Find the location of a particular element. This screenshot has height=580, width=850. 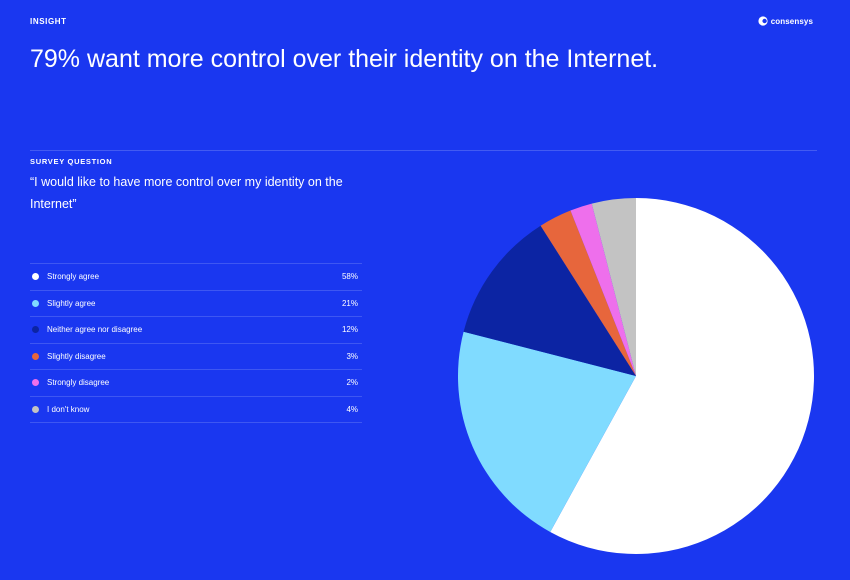

pie-slice-slightly-disagree is located at coordinates (588, 293).